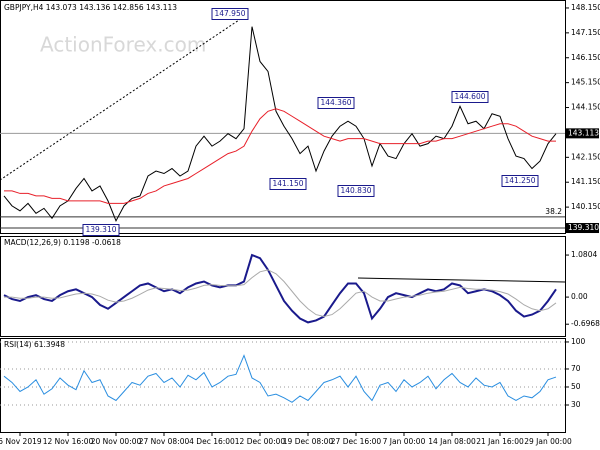  Describe the element at coordinates (579, 296) in the screenshot. I see `y-tick-label: 0.00` at that location.